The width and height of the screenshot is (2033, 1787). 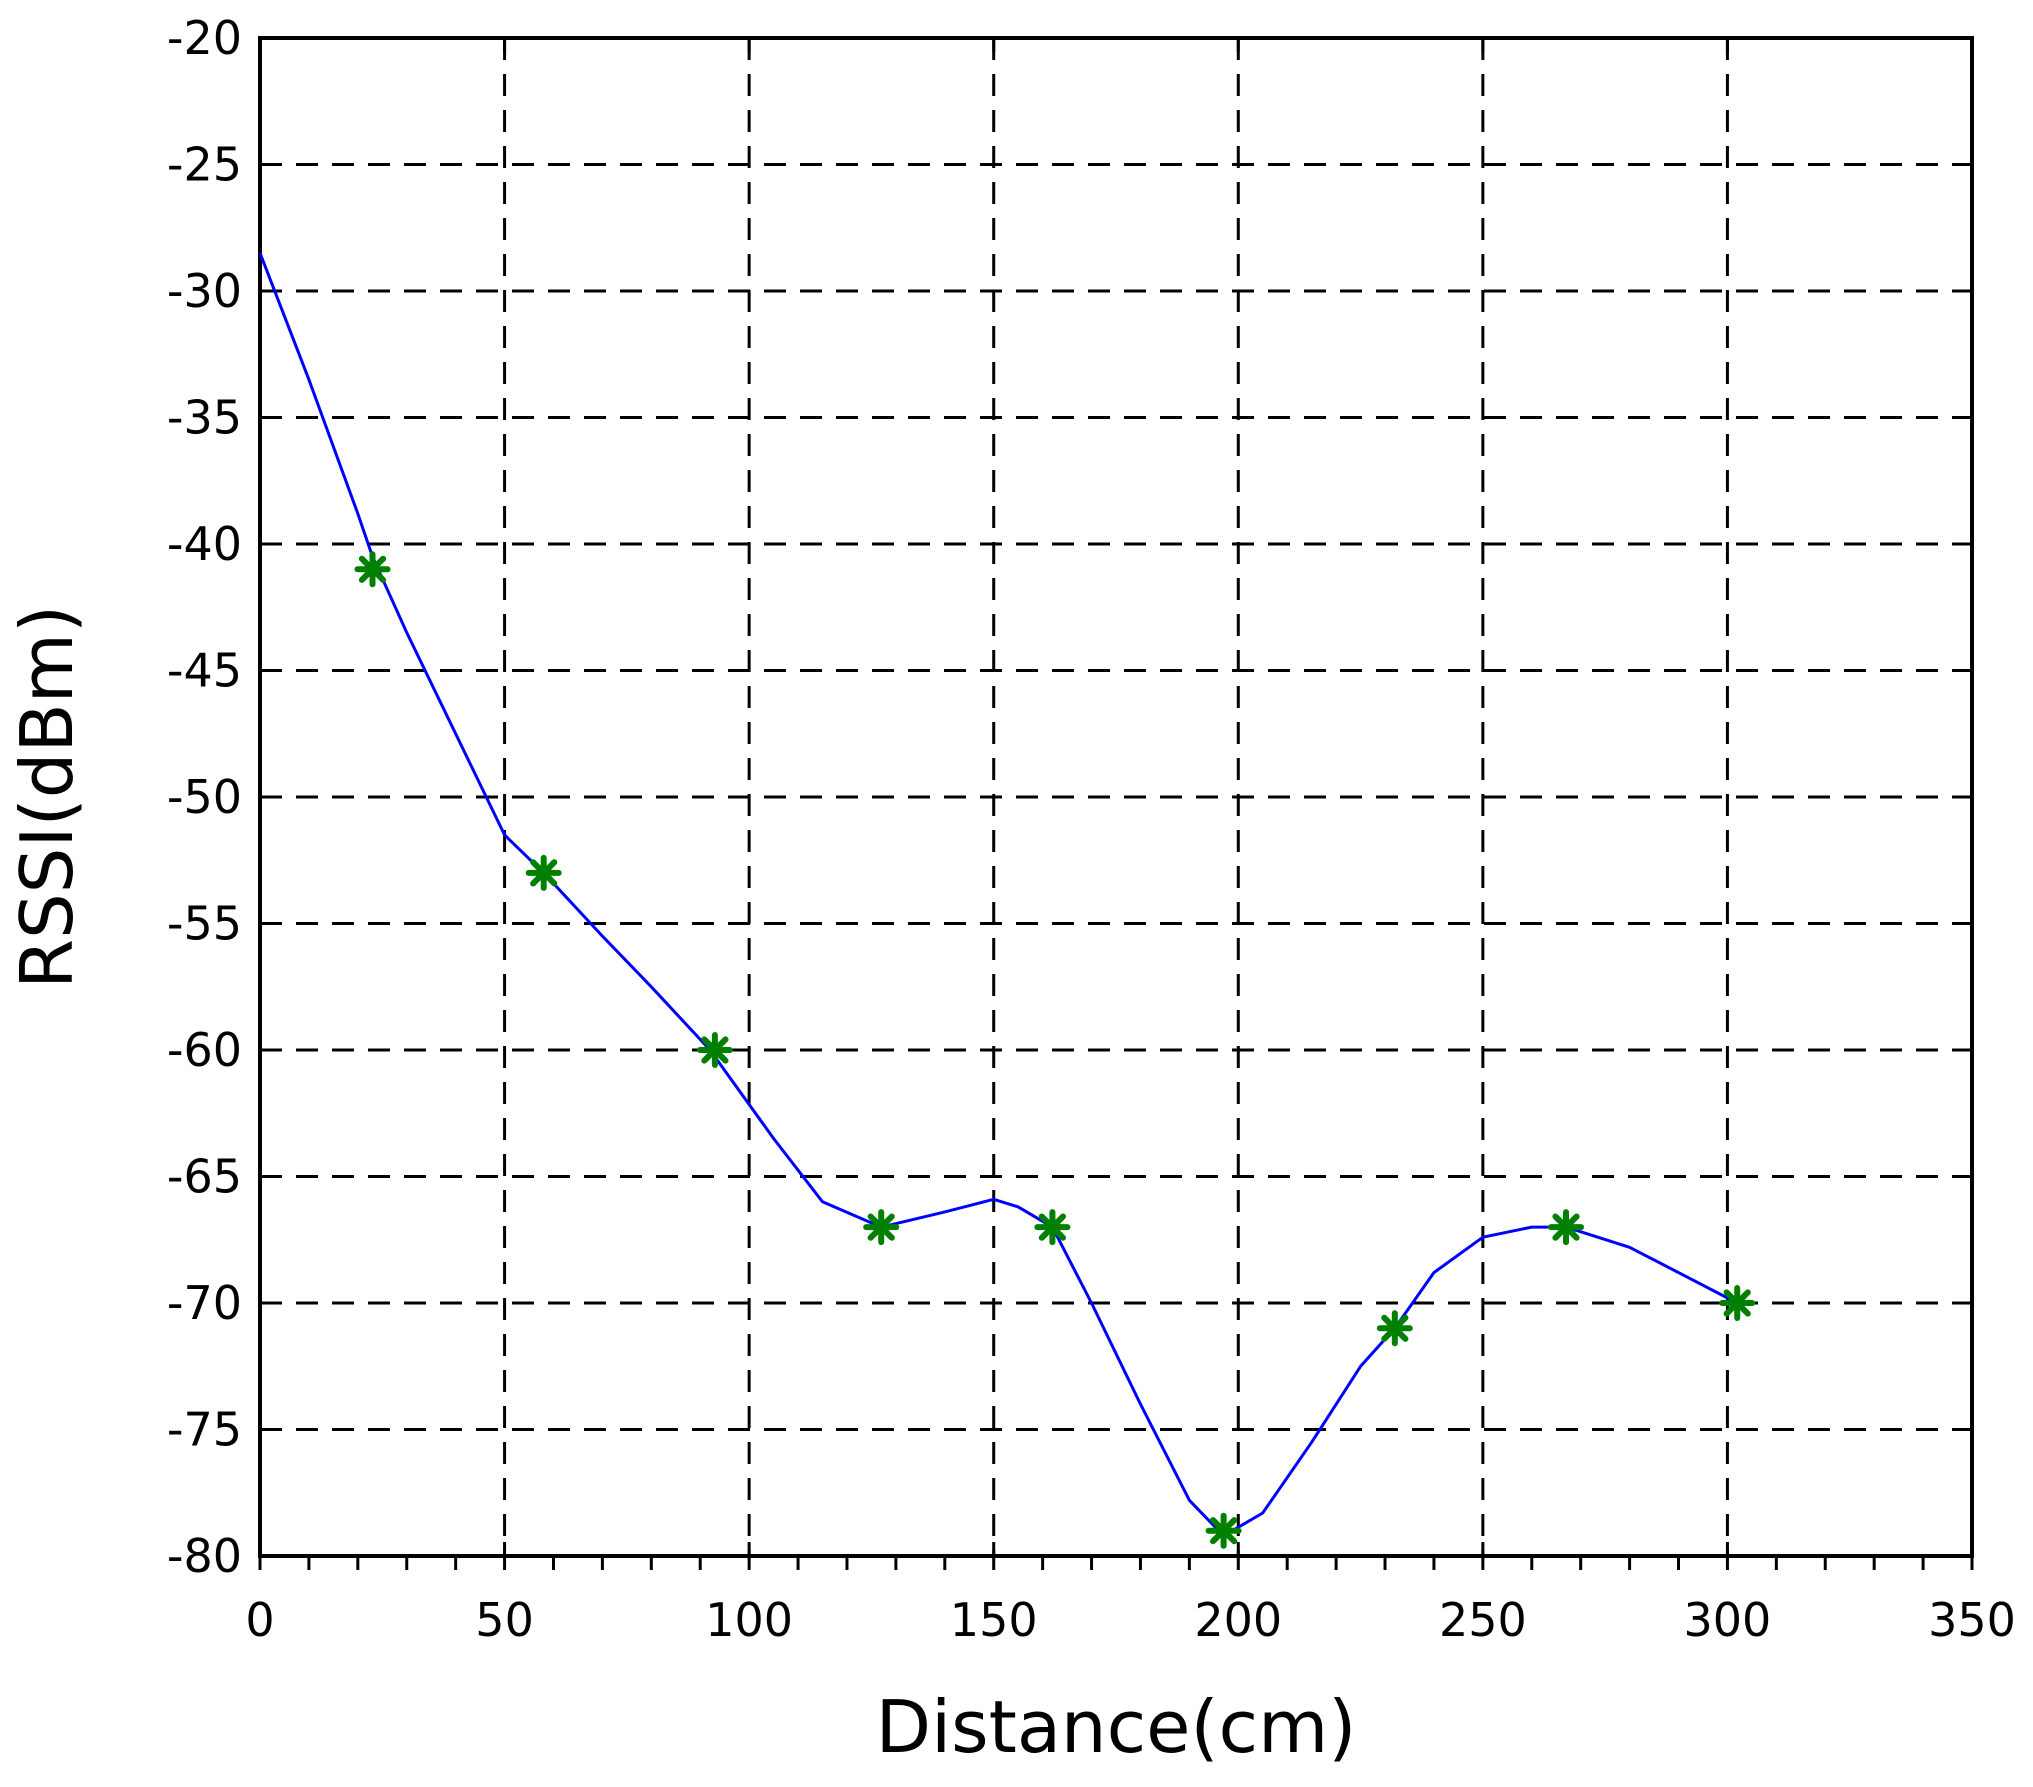 What do you see at coordinates (204, 1303) in the screenshot?
I see `y-tick-label: -70` at bounding box center [204, 1303].